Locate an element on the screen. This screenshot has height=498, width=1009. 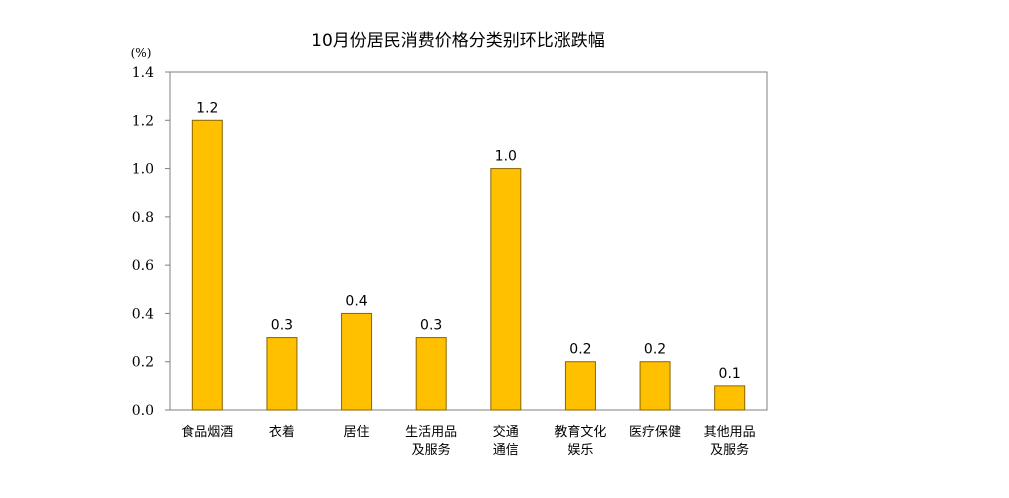
chart-title: 10月份居民消费价格分类别环比涨跌幅 is located at coordinates (458, 41).